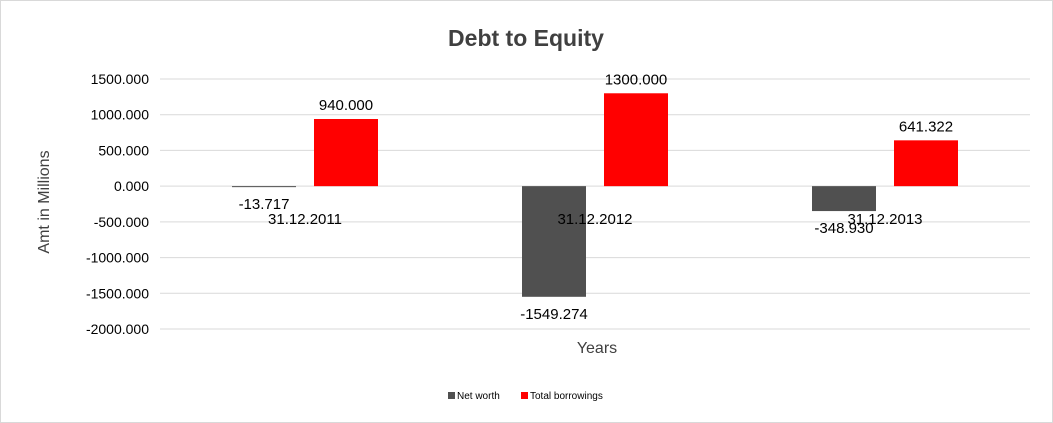 The height and width of the screenshot is (423, 1053). Describe the element at coordinates (117, 329) in the screenshot. I see `y-tick-label: -2000.000` at that location.